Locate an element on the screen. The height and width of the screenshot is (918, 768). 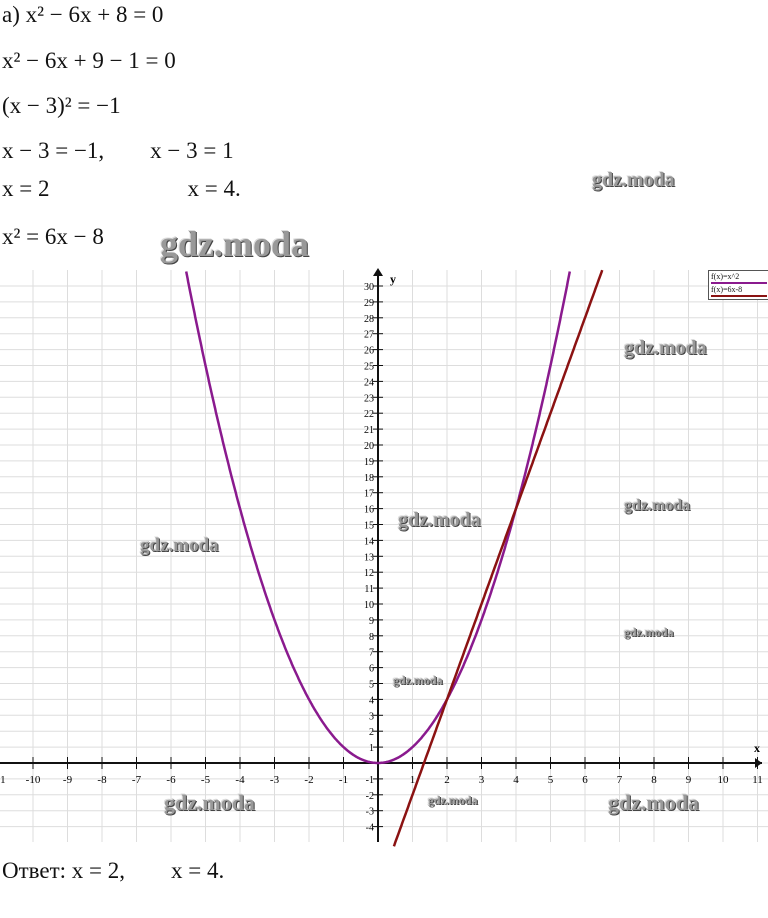
x-tick-label: -1 is located at coordinates (343, 780).